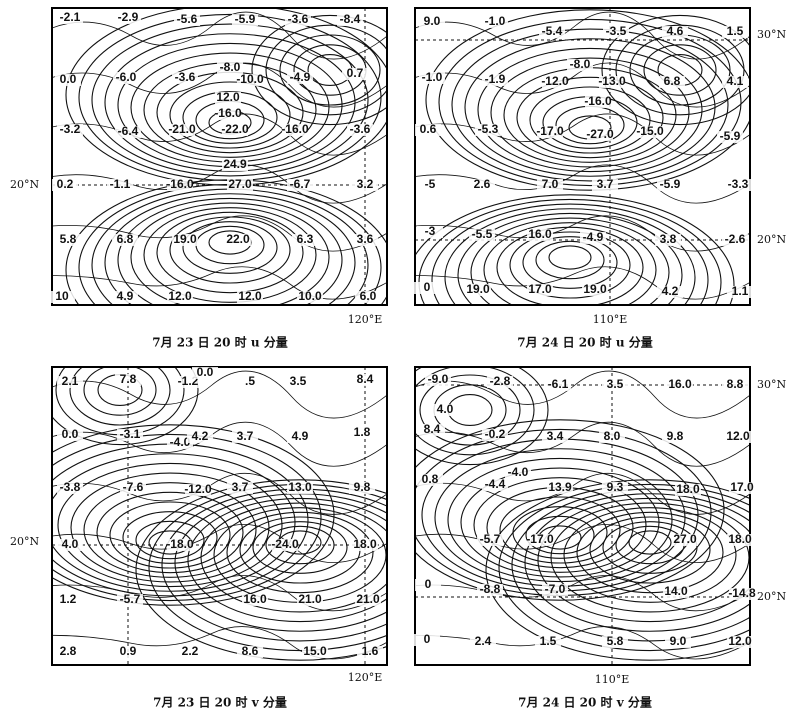 This screenshot has width=797, height=713. Describe the element at coordinates (200, 436) in the screenshot. I see `contour-label: 4.2` at that location.